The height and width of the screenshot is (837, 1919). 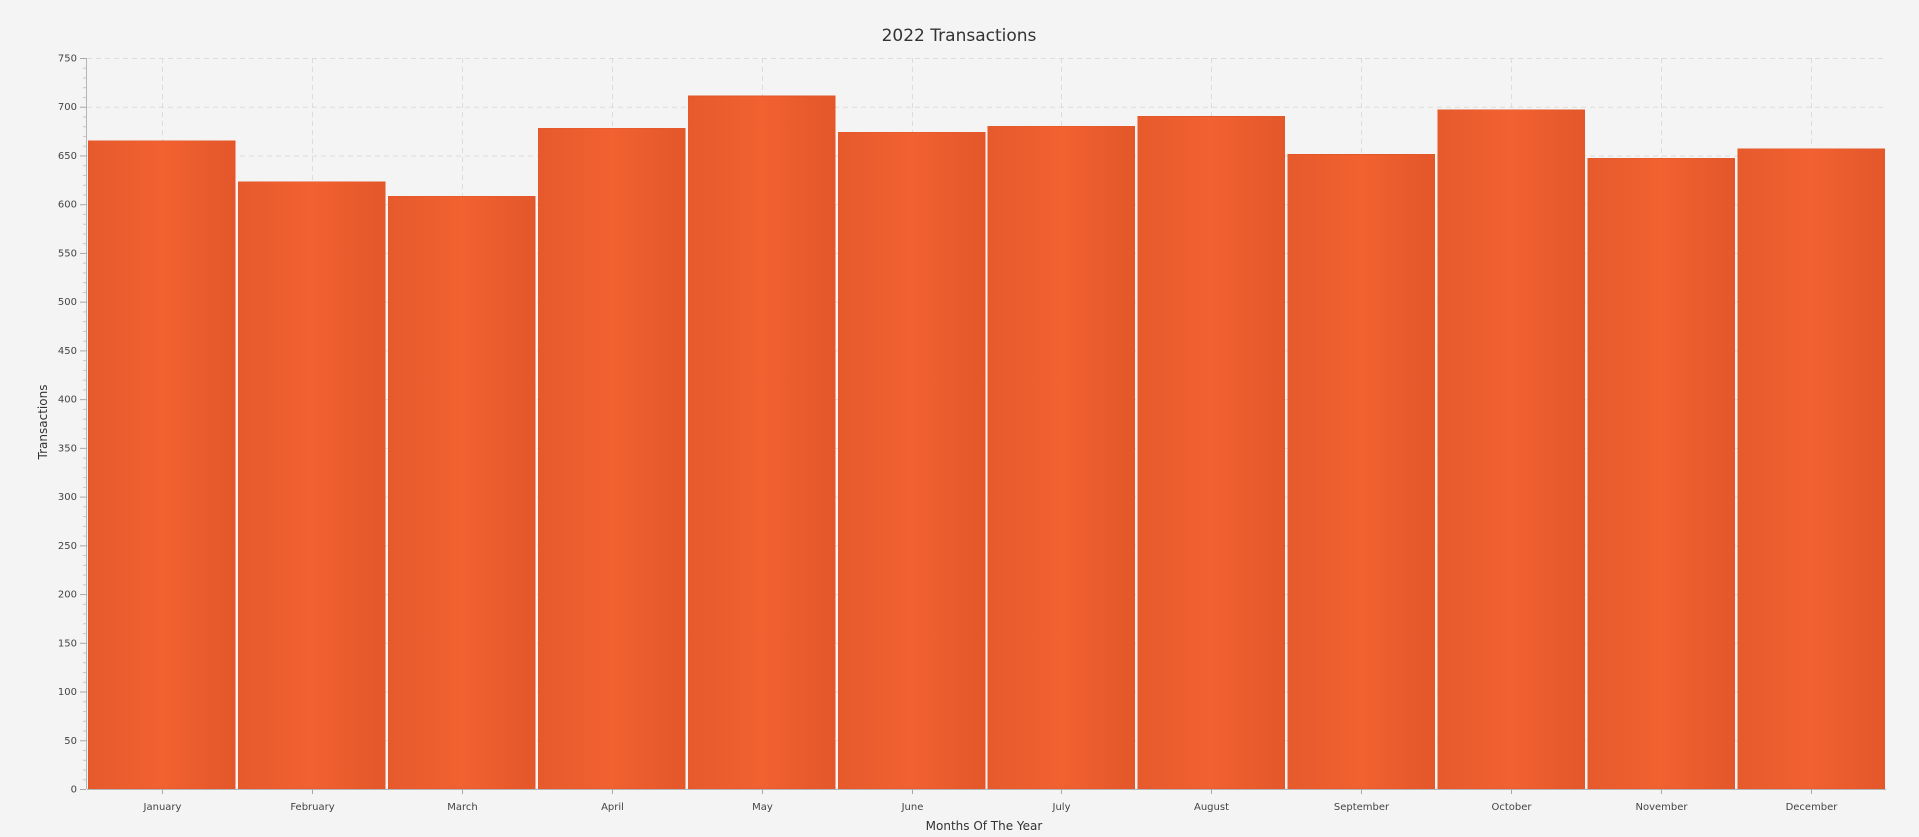 What do you see at coordinates (1362, 807) in the screenshot?
I see `x-tick-label: September` at bounding box center [1362, 807].